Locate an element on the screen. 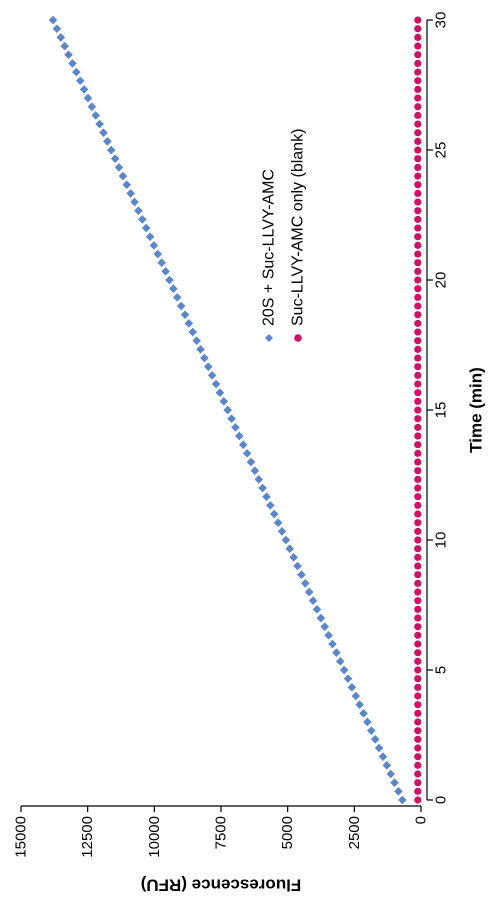 The image size is (489, 905). x-tick-label: 20 is located at coordinates (441, 280).